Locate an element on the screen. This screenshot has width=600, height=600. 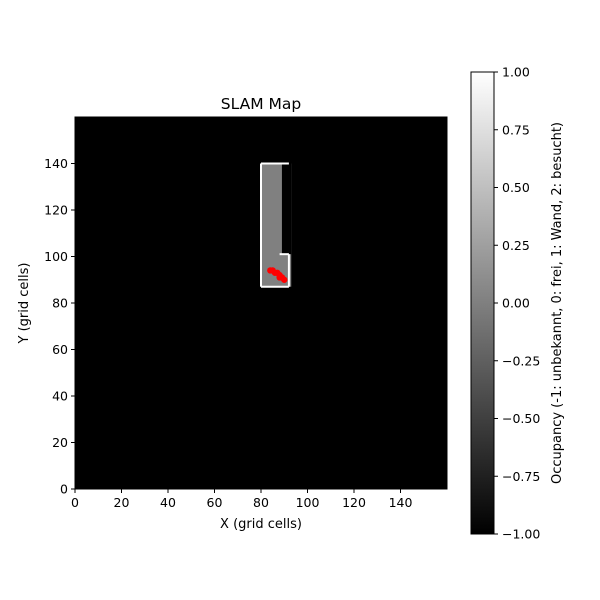
y-tick-label: 80 is located at coordinates (60, 303).